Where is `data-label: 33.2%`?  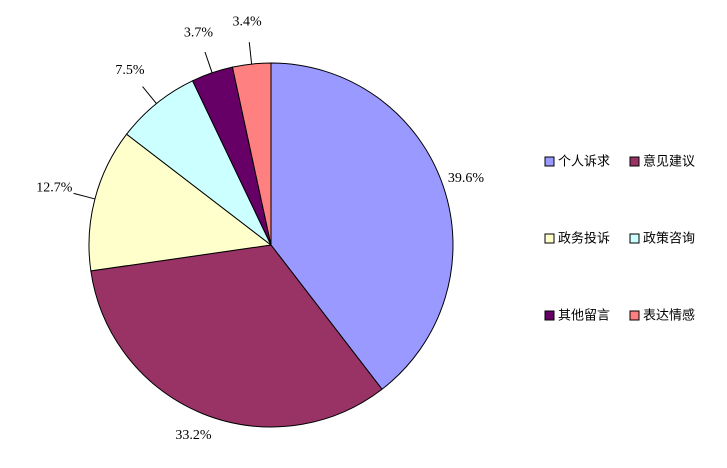
data-label: 33.2% is located at coordinates (193, 435).